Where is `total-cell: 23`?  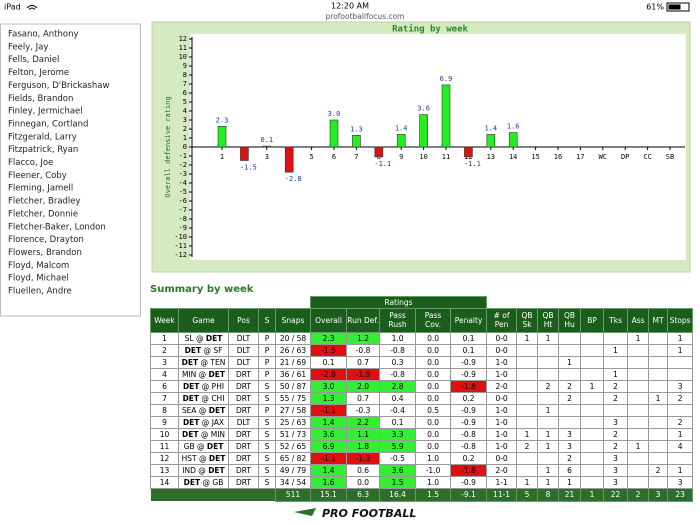
total-cell: 23 is located at coordinates (680, 494).